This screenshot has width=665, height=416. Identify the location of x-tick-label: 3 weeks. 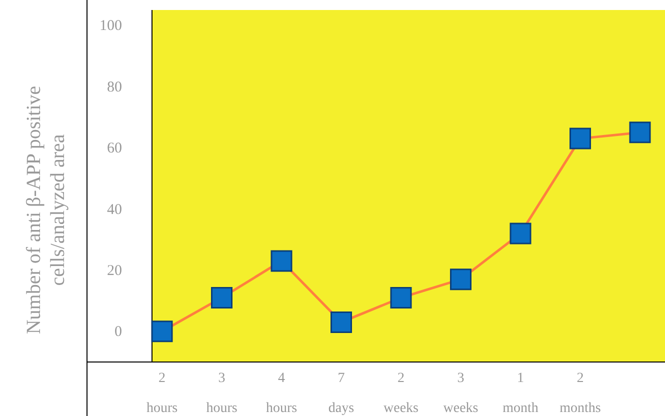
(460, 393).